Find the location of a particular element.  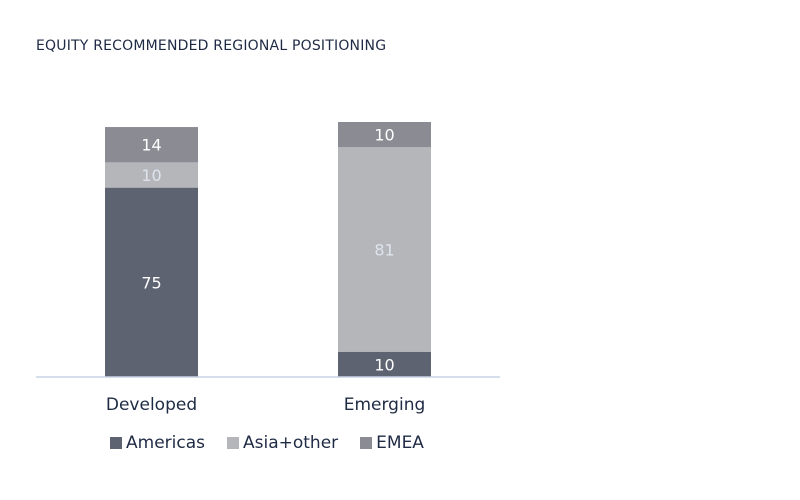

data-label-developed-asia-other: 10 is located at coordinates (151, 175).